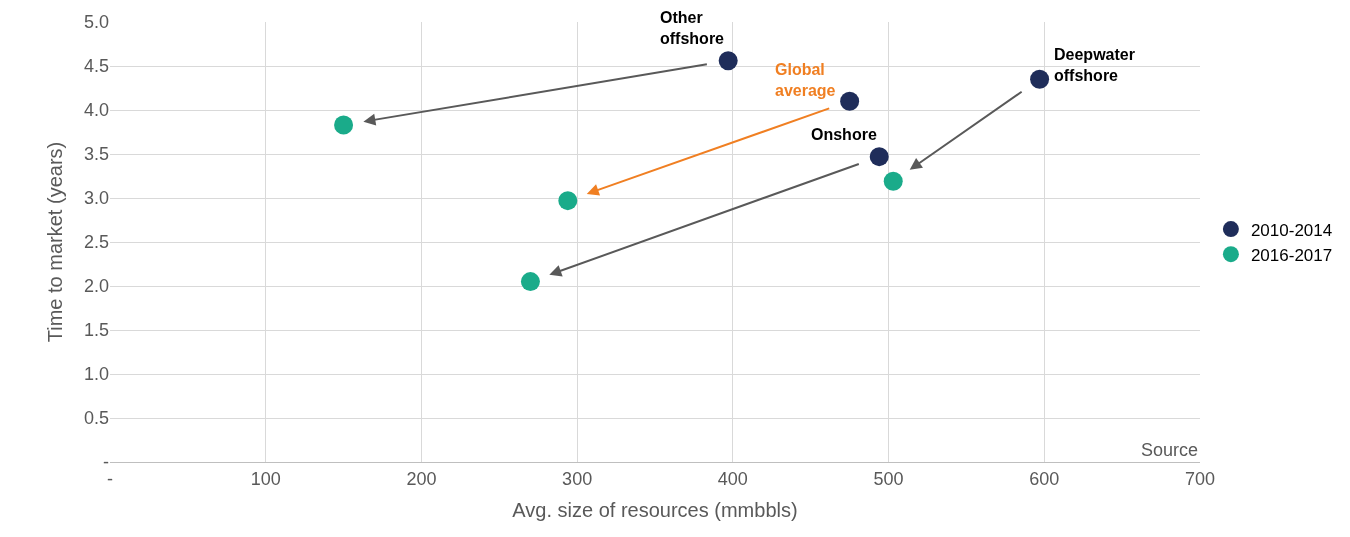 This screenshot has width=1350, height=537. What do you see at coordinates (96, 418) in the screenshot?
I see `y-tick-label: 0.5` at bounding box center [96, 418].